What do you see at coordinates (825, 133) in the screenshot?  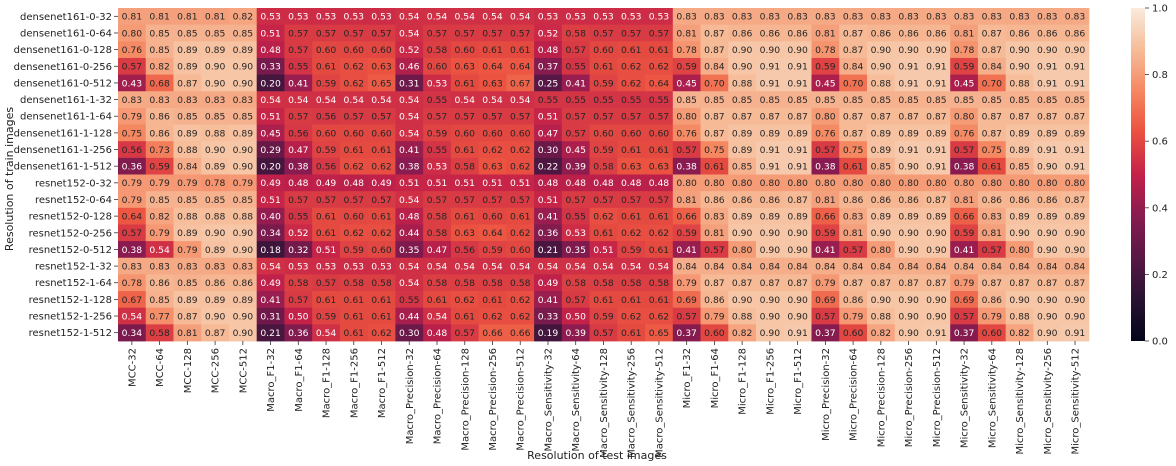 I see `cell-value-label: 0.76` at bounding box center [825, 133].